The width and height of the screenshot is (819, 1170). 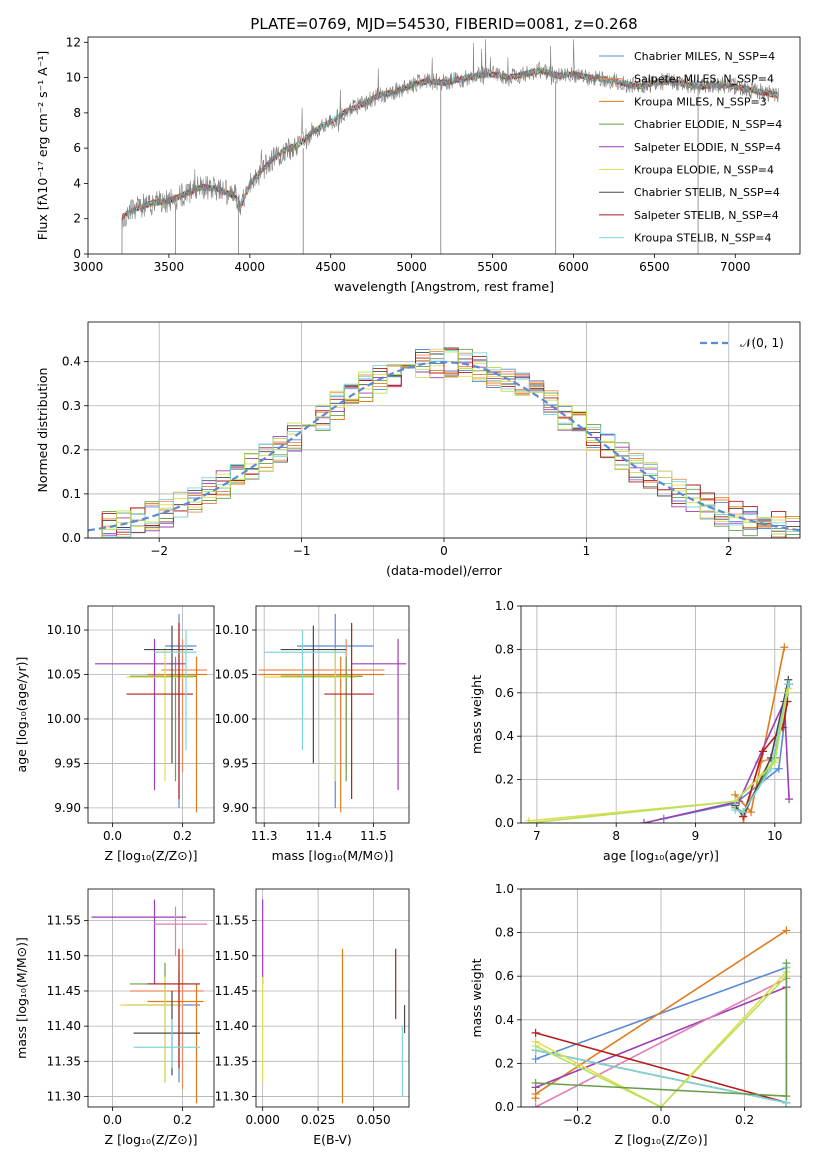 I want to click on y-axis-label: age [log₁₀(age/yr)], so click(x=21, y=715).